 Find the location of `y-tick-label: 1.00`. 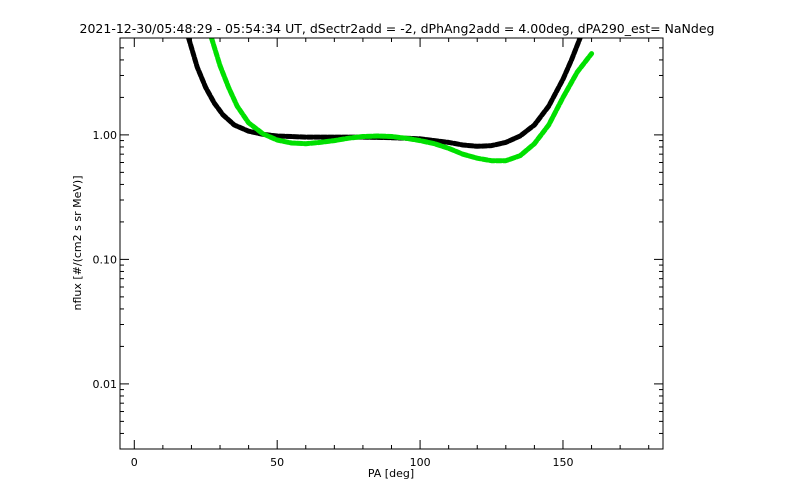

y-tick-label: 1.00 is located at coordinates (105, 135).